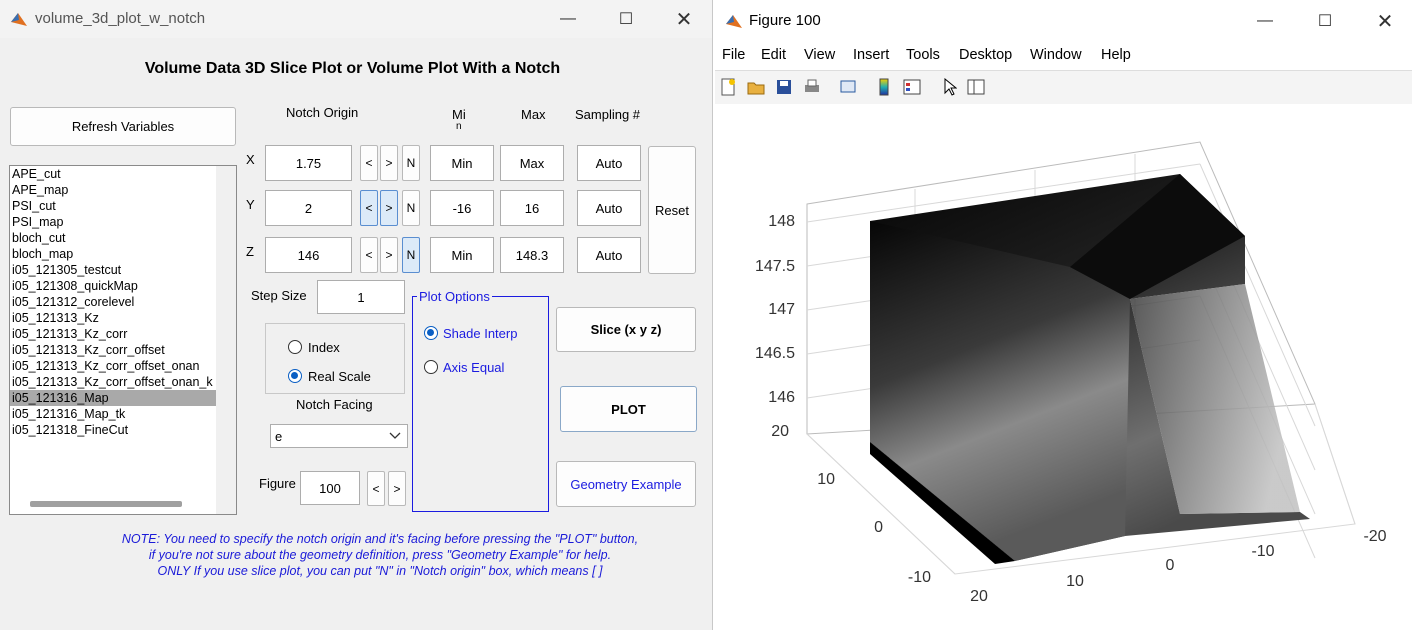  What do you see at coordinates (411, 163) in the screenshot?
I see `x-none-button: N` at bounding box center [411, 163].